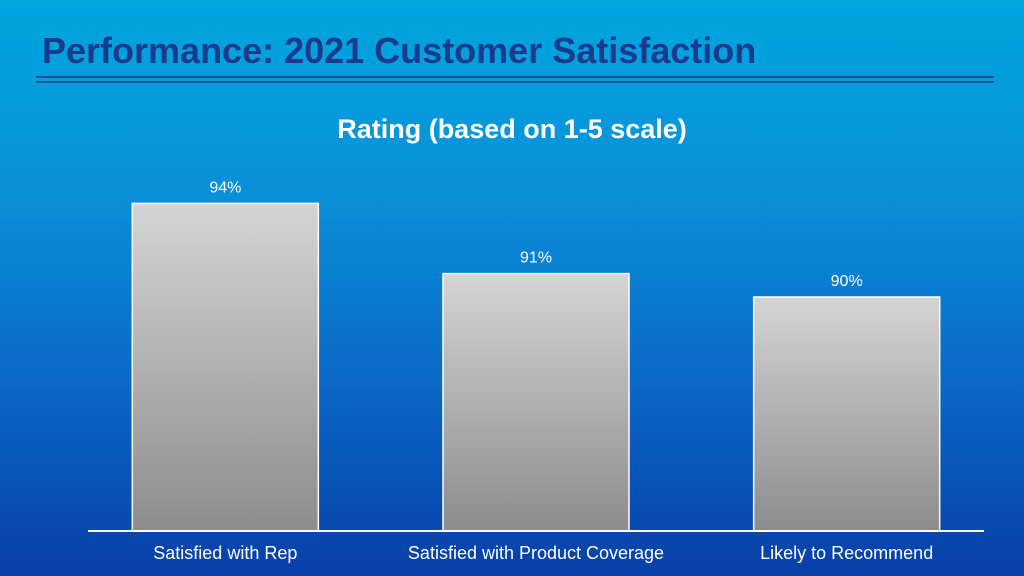 This screenshot has width=1024, height=576. What do you see at coordinates (225, 553) in the screenshot?
I see `x-tick-label-rep: Satisfied with Rep` at bounding box center [225, 553].